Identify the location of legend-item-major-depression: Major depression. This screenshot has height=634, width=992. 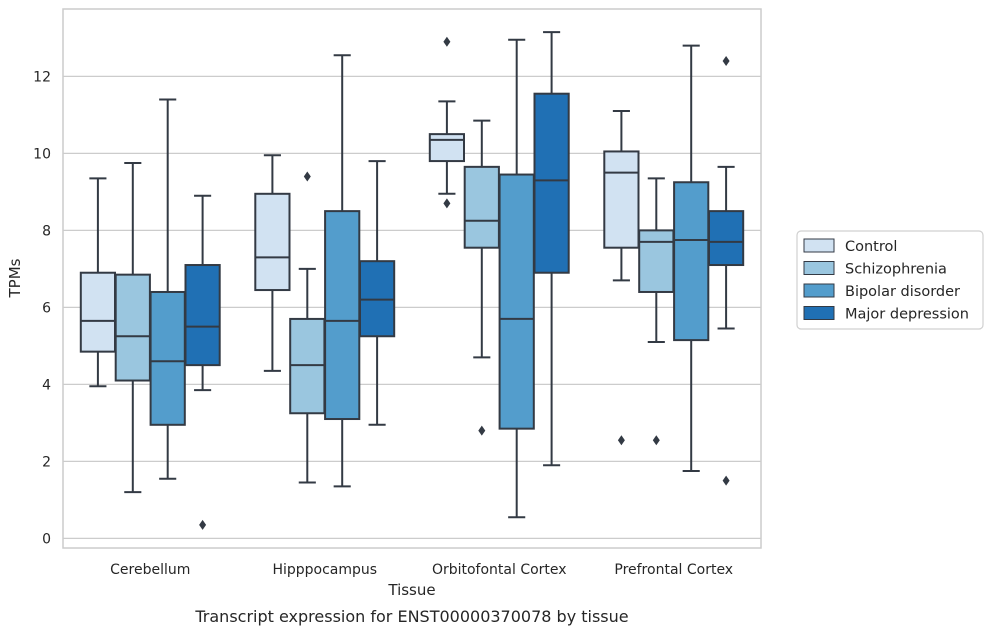
(886, 314).